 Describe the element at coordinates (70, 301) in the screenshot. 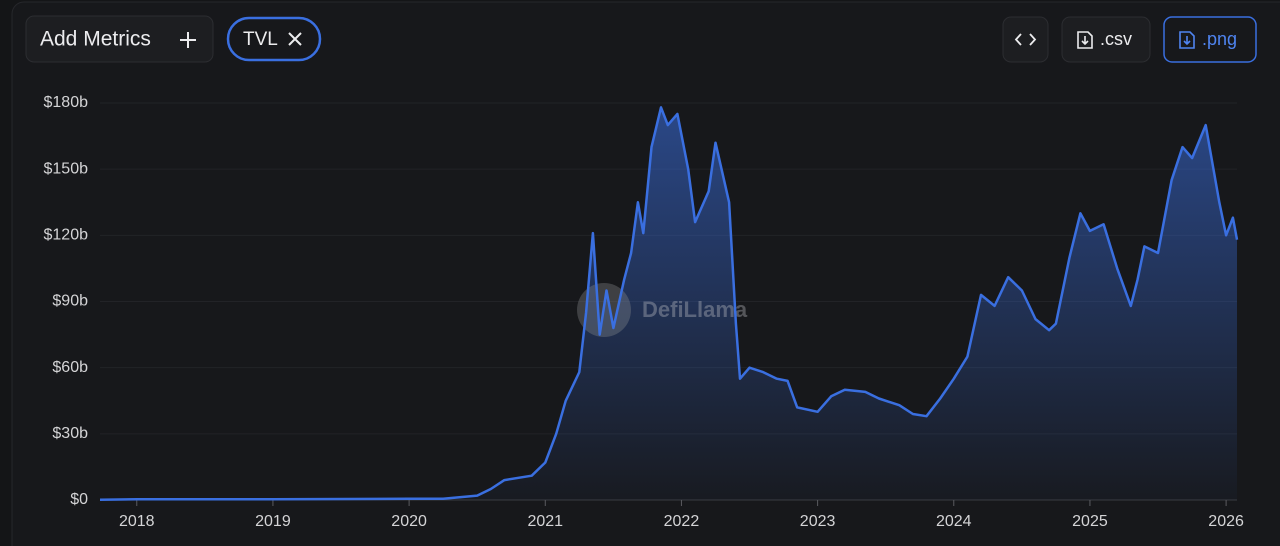

I see `y-tick-label: $90b` at that location.